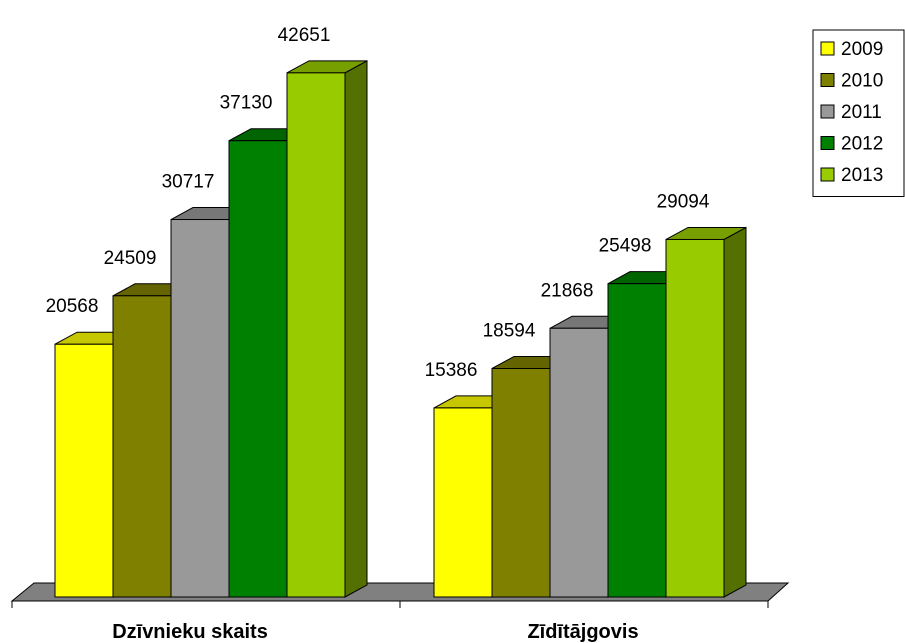 This screenshot has width=905, height=643. What do you see at coordinates (861, 112) in the screenshot?
I see `legend-label: 2011` at bounding box center [861, 112].